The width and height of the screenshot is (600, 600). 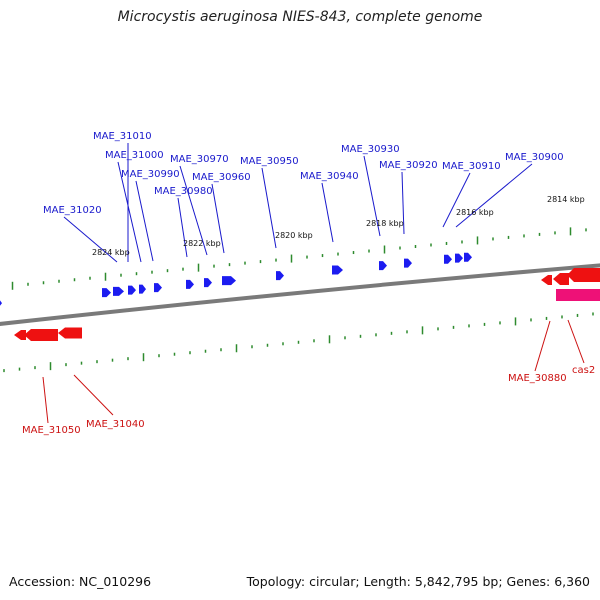 I want to click on gene-label: MAE_30980, so click(x=183, y=191).